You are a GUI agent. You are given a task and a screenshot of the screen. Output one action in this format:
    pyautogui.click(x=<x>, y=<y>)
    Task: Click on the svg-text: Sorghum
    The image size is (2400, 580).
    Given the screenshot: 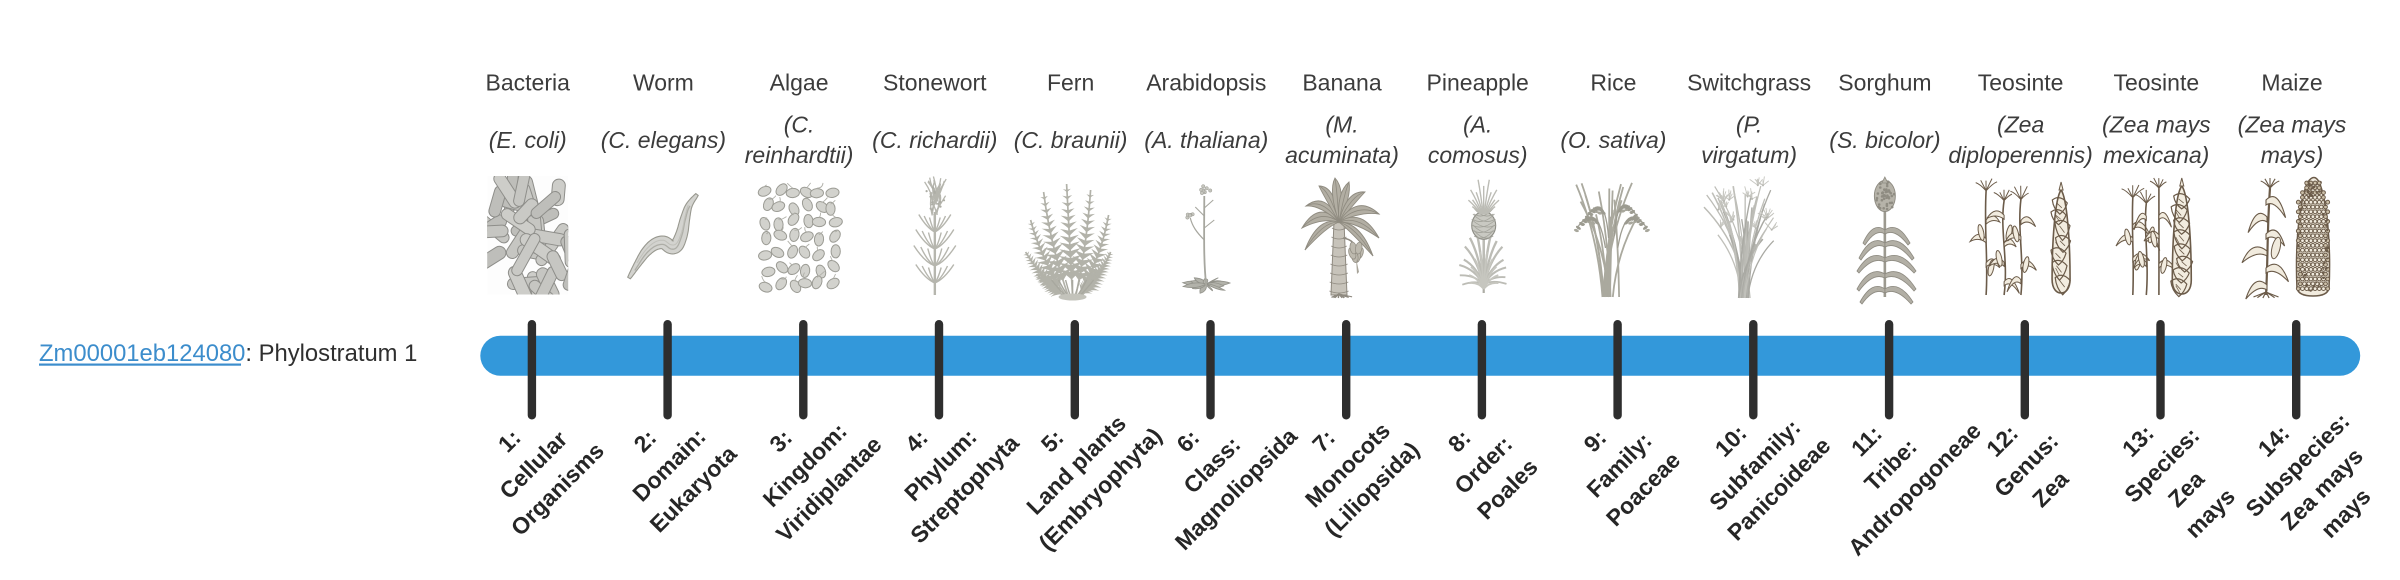 What is the action you would take?
    pyautogui.click(x=1884, y=83)
    